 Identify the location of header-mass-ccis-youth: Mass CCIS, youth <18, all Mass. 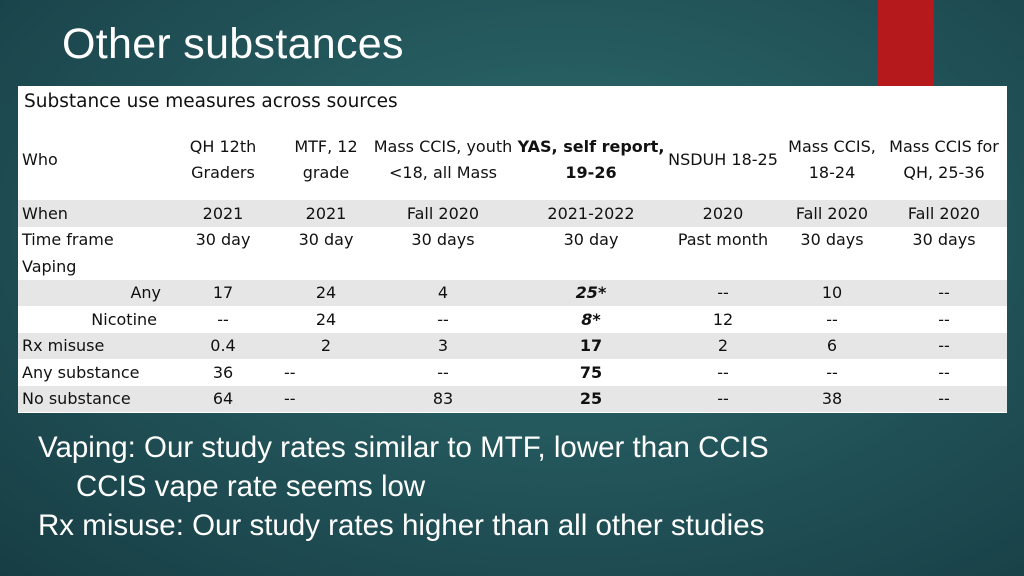
(443, 160).